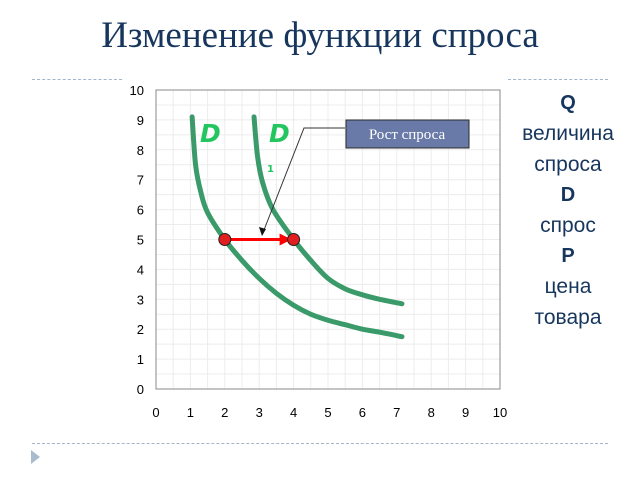  Describe the element at coordinates (140, 180) in the screenshot. I see `y-tick-label: 7` at that location.